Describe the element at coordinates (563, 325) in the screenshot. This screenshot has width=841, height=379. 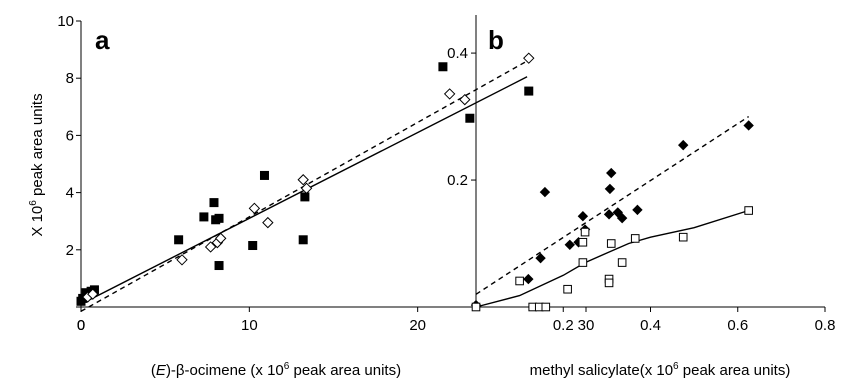
I see `x-tick-label: 0.2` at that location.